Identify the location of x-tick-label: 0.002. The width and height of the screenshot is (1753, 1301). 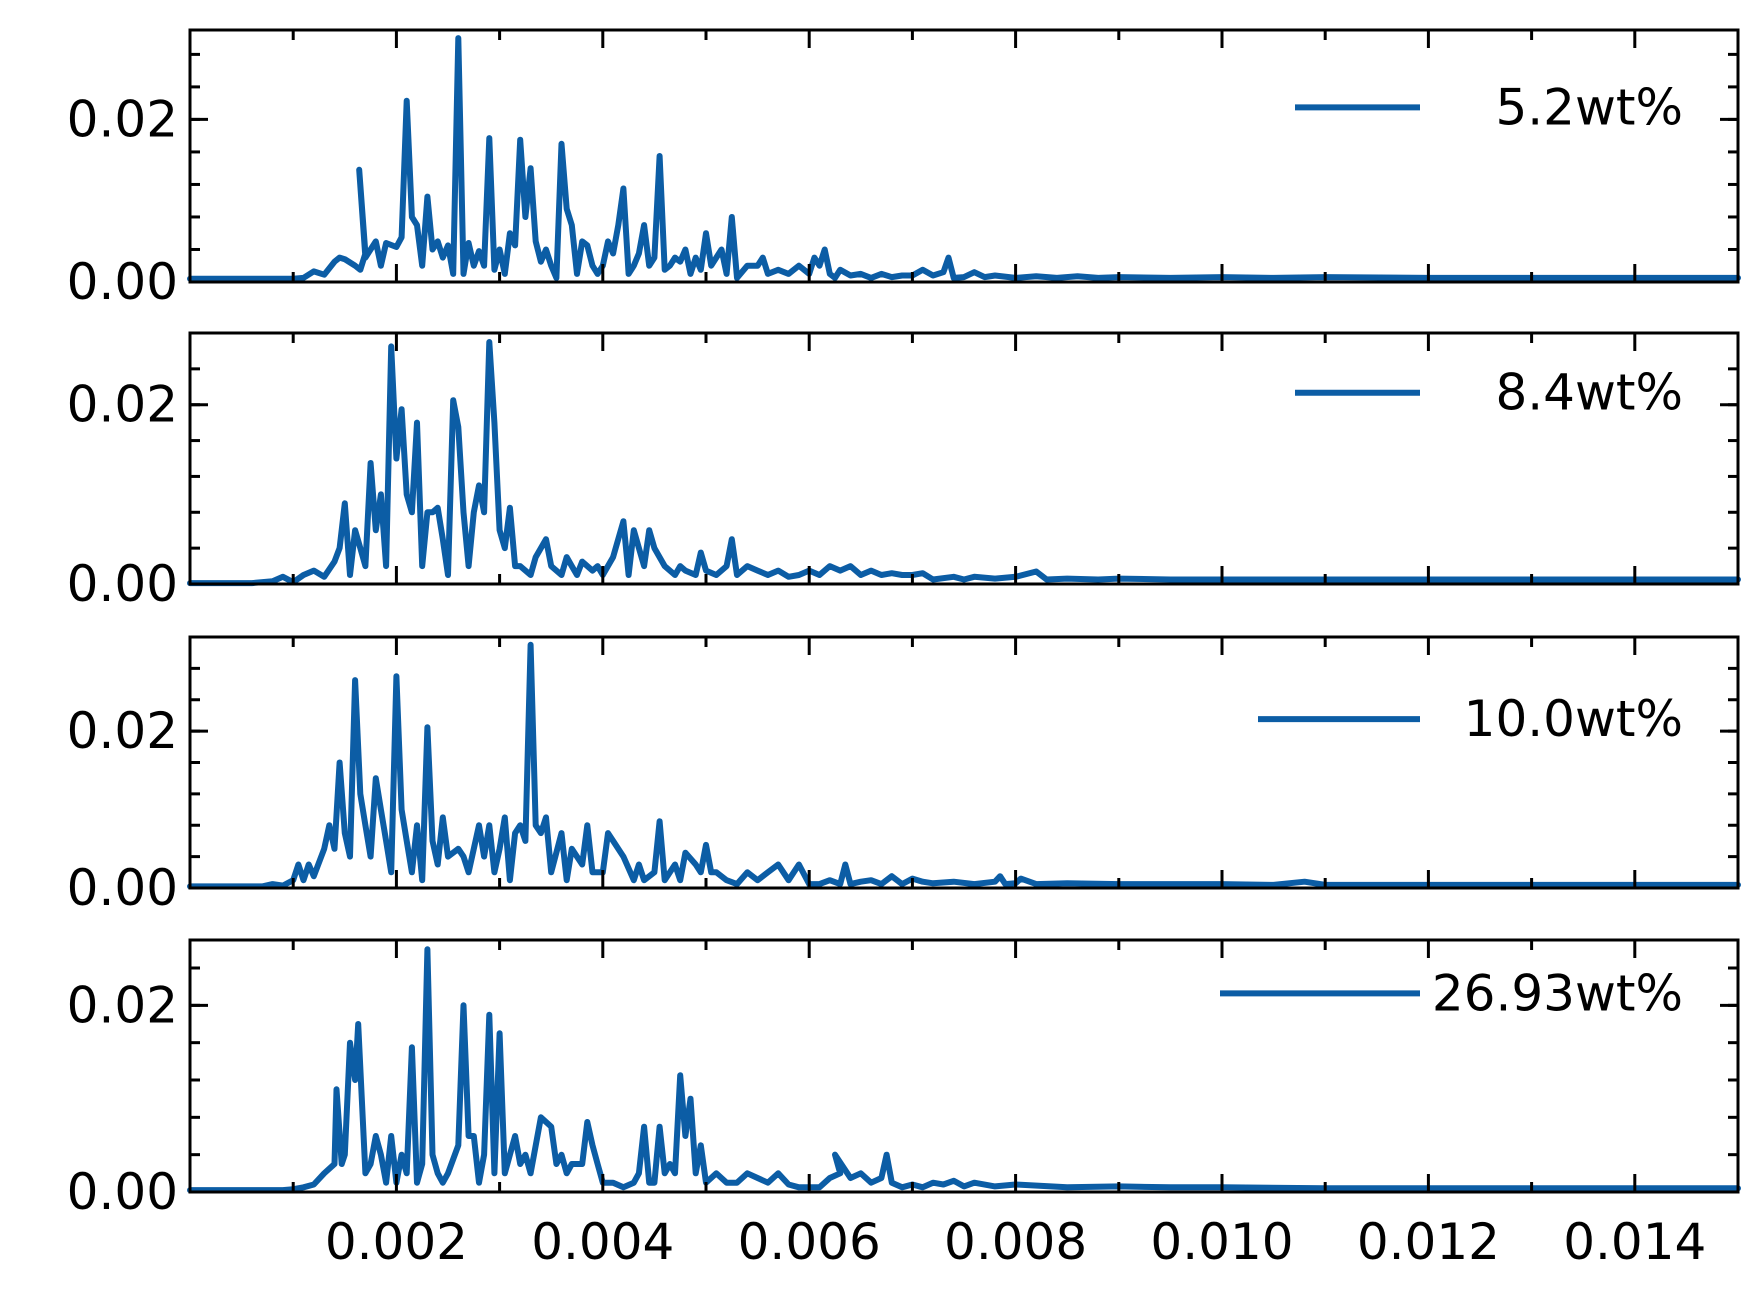
(396, 1242).